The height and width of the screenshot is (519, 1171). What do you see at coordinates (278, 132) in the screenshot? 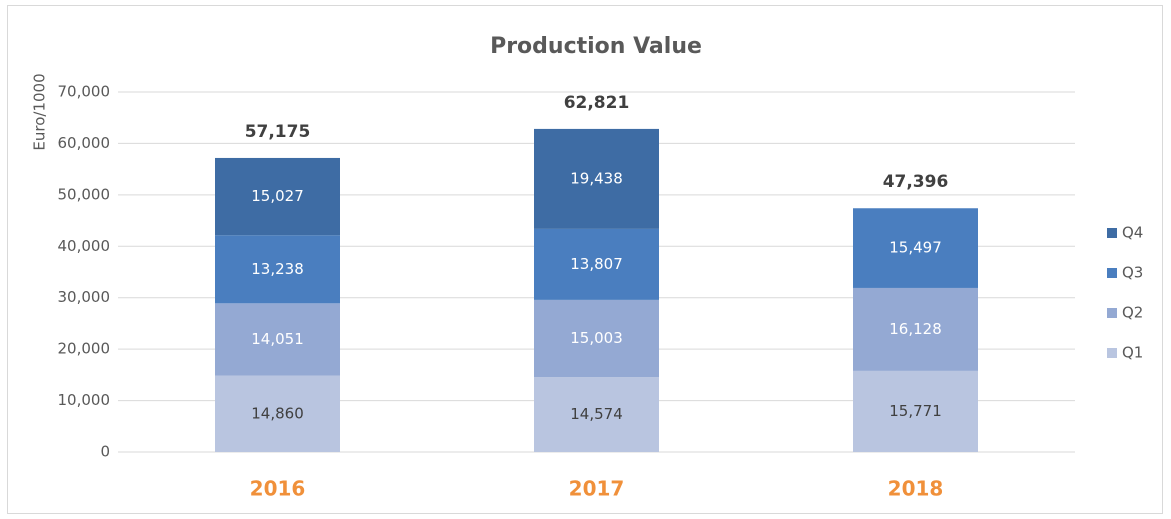
I see `total-label: 57,175` at bounding box center [278, 132].